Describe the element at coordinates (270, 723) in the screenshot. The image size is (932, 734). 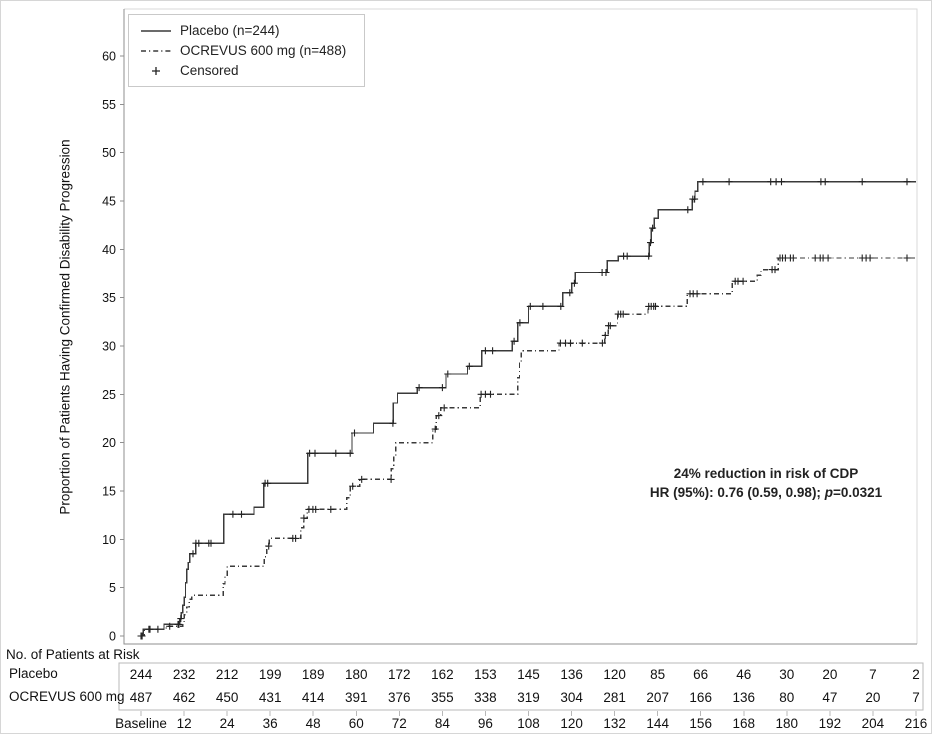
I see `x-tick-label: 36` at that location.